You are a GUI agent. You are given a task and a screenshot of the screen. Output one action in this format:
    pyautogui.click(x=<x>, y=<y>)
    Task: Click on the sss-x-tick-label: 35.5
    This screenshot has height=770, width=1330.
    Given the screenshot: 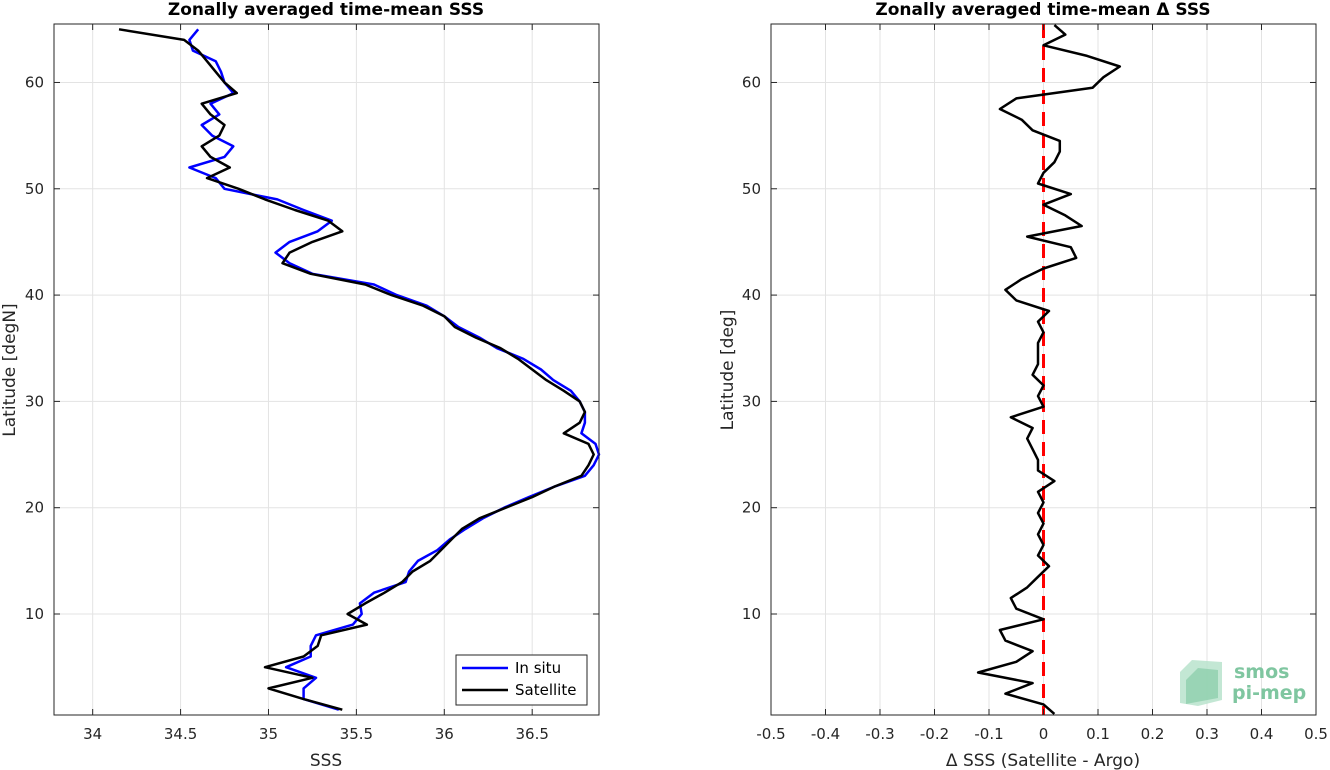 What is the action you would take?
    pyautogui.click(x=356, y=734)
    